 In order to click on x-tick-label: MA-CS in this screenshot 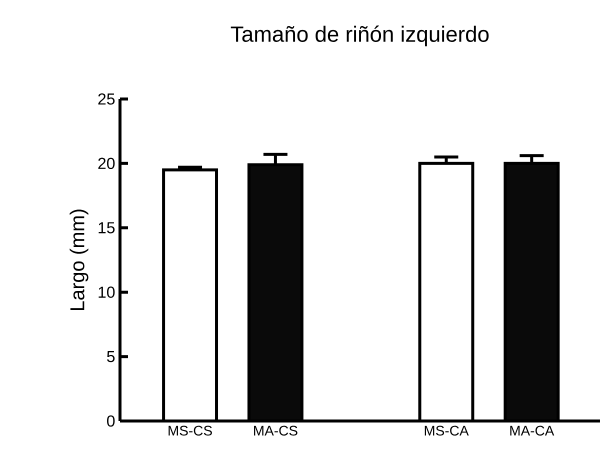, I will do `click(276, 431)`.